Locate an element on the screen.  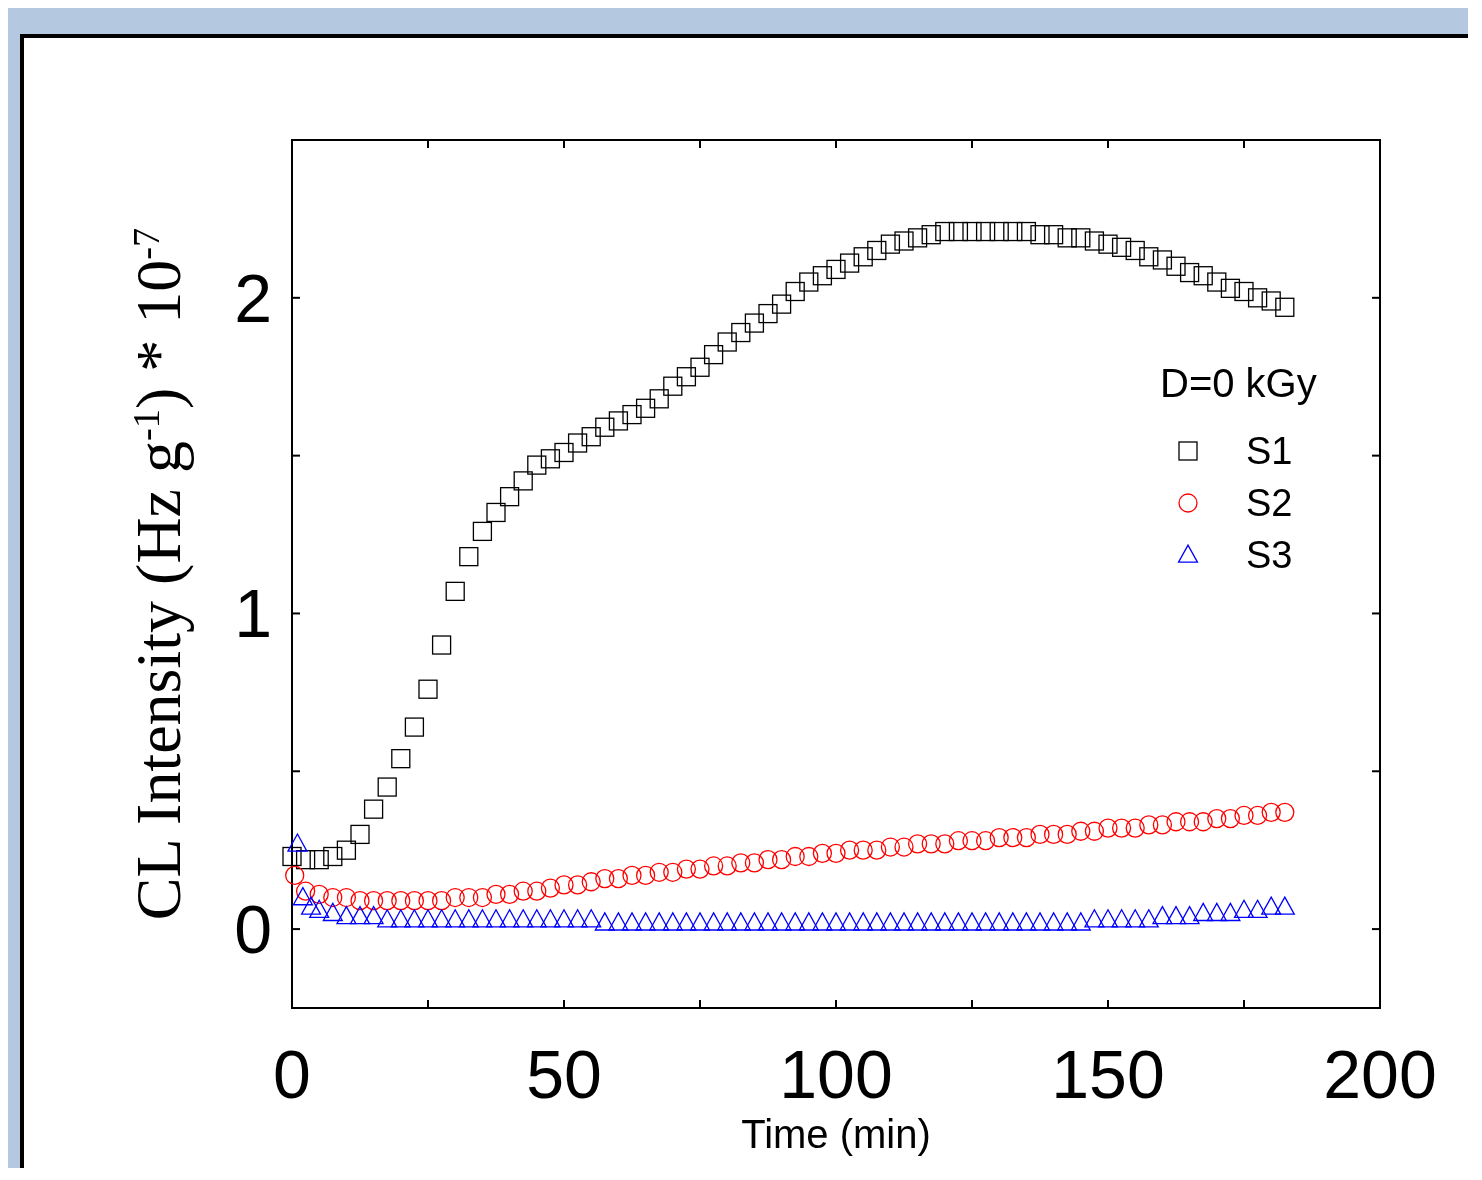
x-tick-label: 100 is located at coordinates (836, 1074).